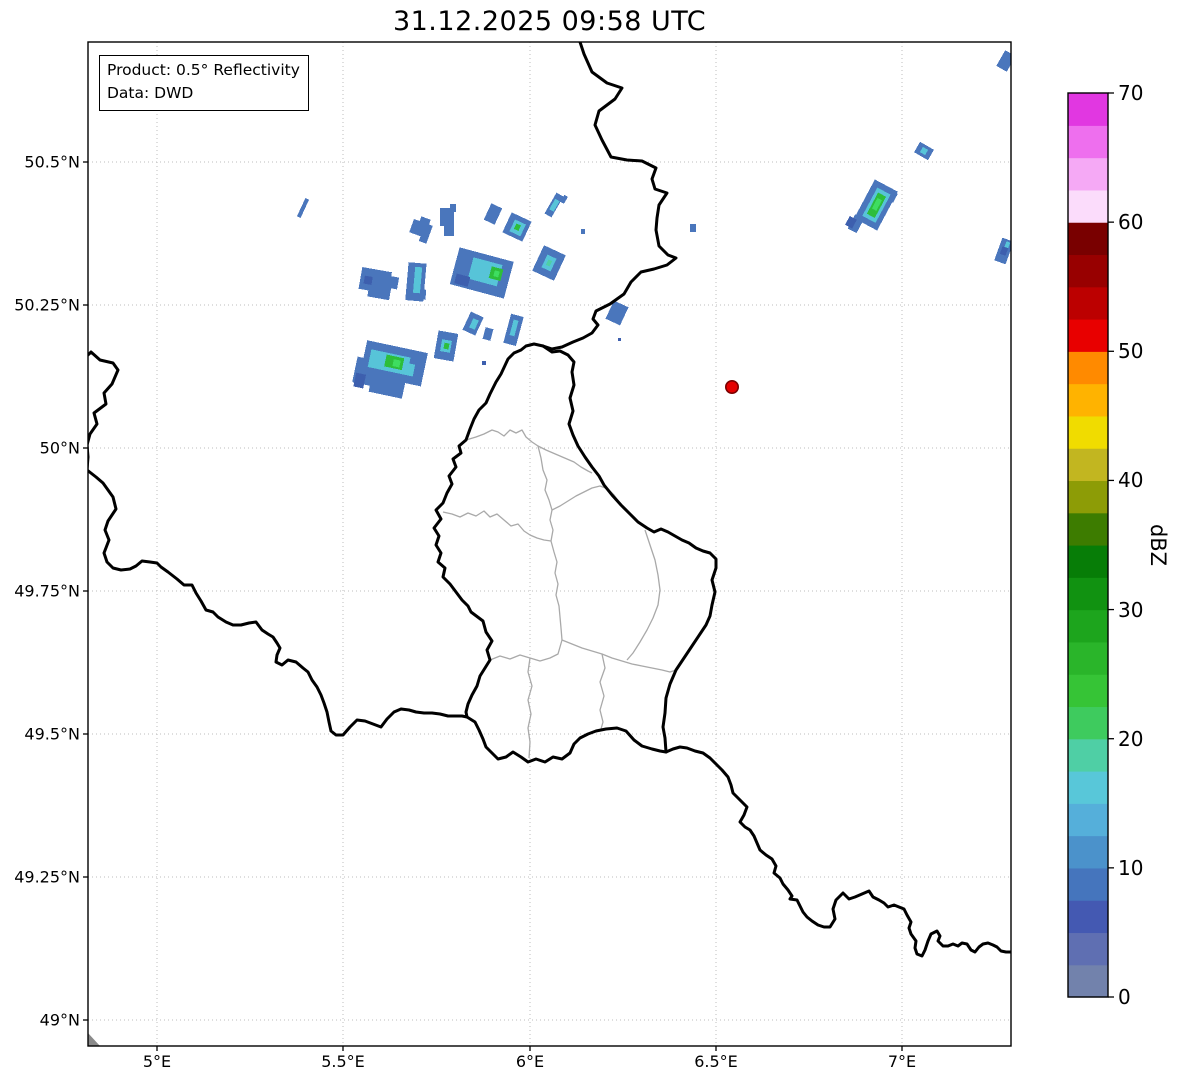 This screenshot has height=1081, width=1202. What do you see at coordinates (1131, 738) in the screenshot?
I see `colorbar-tick-label: 20` at bounding box center [1131, 738].